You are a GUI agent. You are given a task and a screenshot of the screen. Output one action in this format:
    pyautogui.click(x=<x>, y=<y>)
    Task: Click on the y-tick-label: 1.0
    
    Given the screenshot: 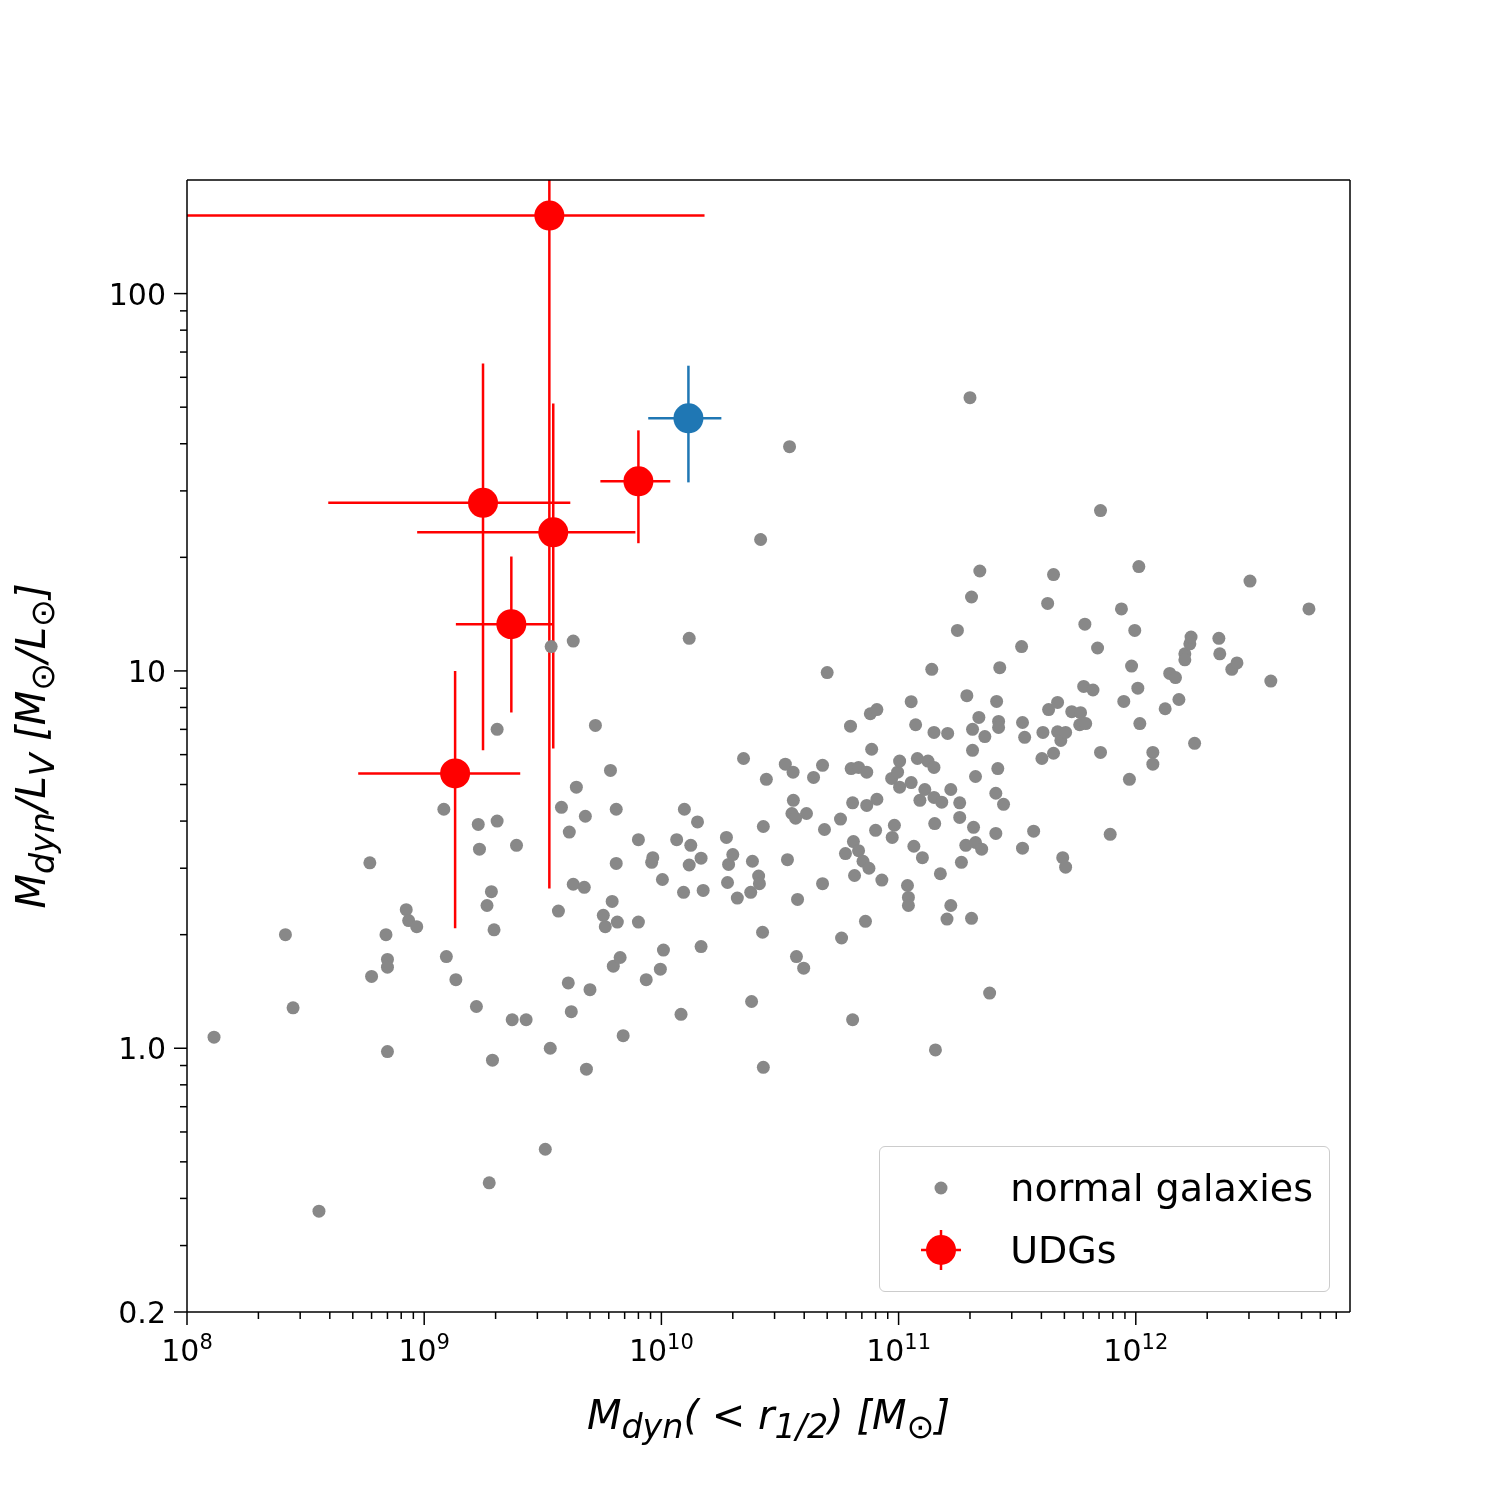 What is the action you would take?
    pyautogui.click(x=142, y=1049)
    